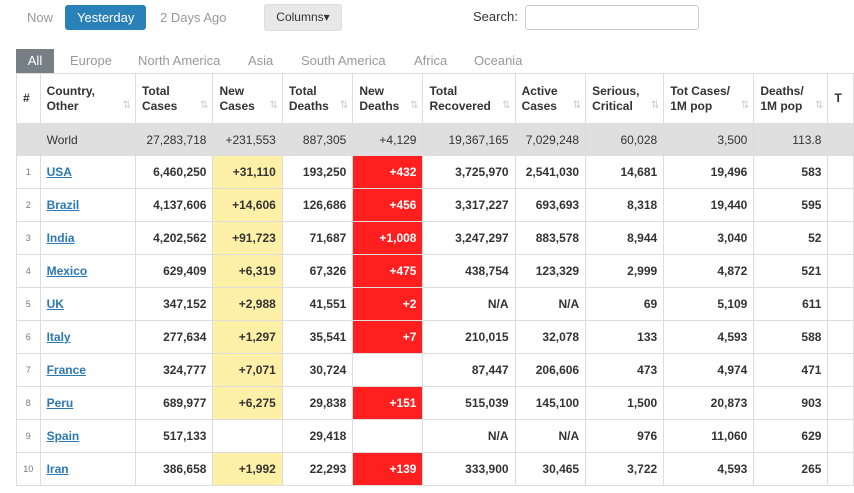  Describe the element at coordinates (174, 172) in the screenshot. I see `cell-total-cases: 6,460,250` at that location.